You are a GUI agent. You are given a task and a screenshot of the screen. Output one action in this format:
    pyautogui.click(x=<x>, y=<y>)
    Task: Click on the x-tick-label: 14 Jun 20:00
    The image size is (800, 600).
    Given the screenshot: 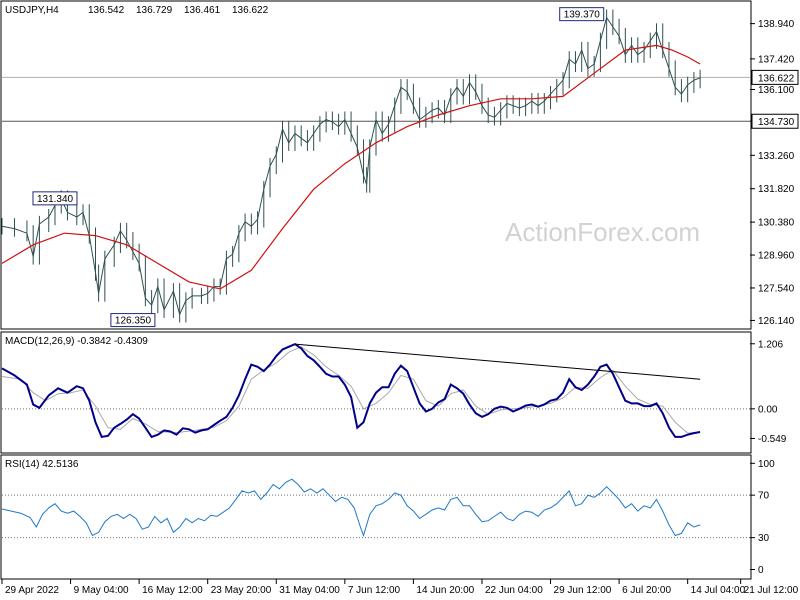 What is the action you would take?
    pyautogui.click(x=445, y=590)
    